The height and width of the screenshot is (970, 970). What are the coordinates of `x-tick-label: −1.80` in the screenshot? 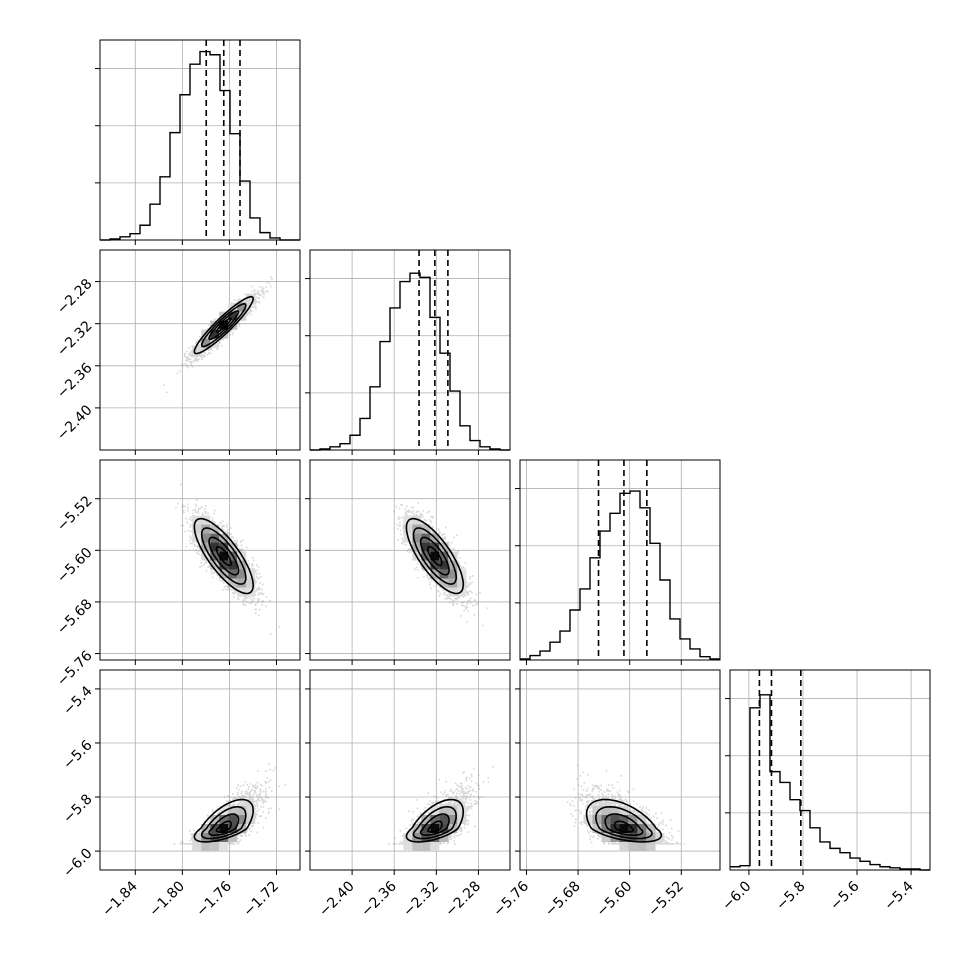 It's located at (167, 899).